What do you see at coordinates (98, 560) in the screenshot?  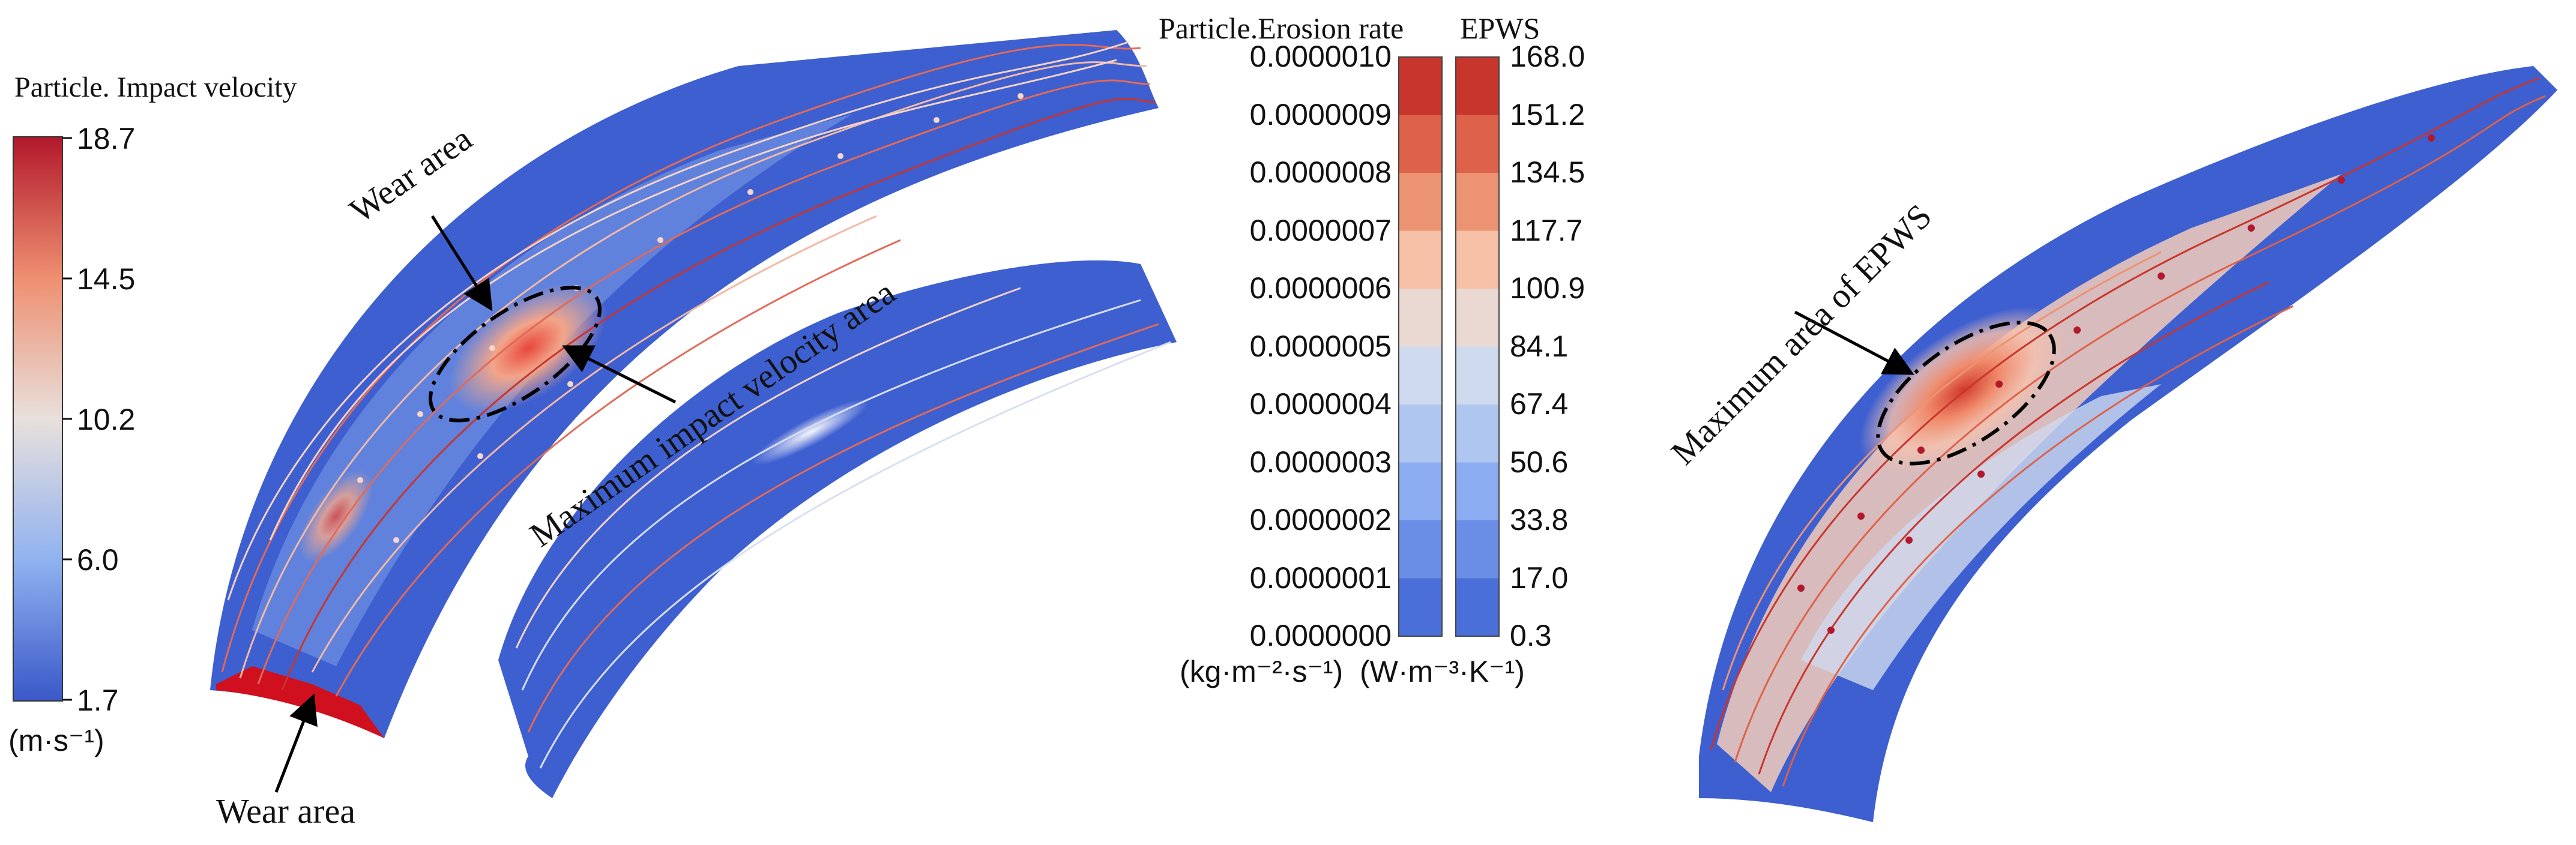 I see `impact-tick-3: 6.0` at bounding box center [98, 560].